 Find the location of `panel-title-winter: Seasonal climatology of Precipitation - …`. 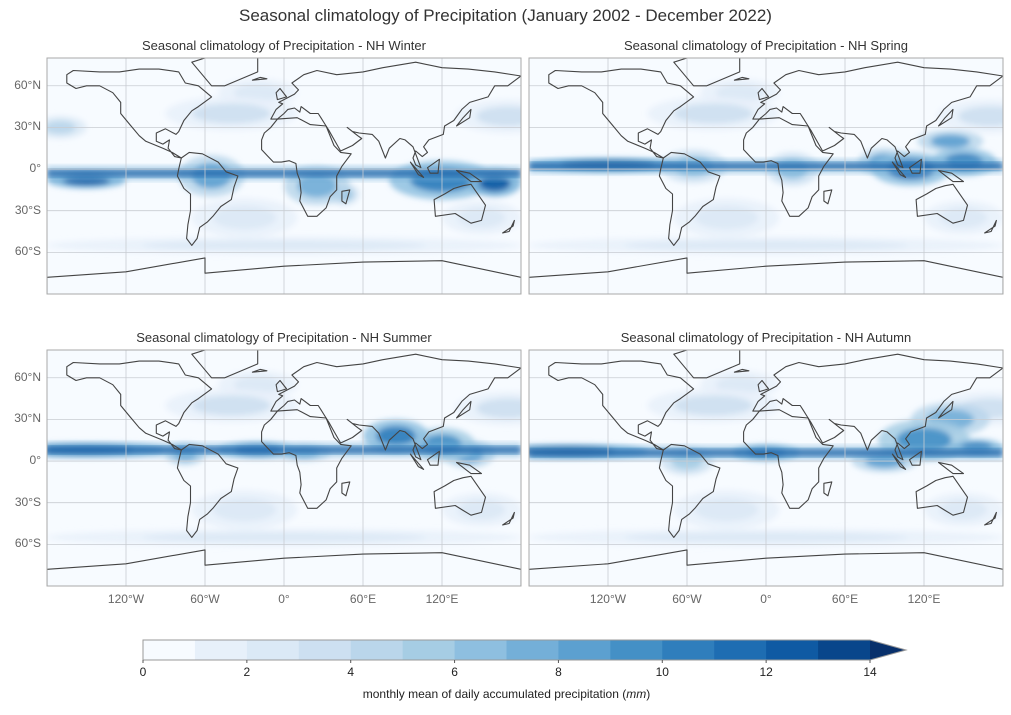

panel-title-winter: Seasonal climatology of Precipitation - … is located at coordinates (284, 45).